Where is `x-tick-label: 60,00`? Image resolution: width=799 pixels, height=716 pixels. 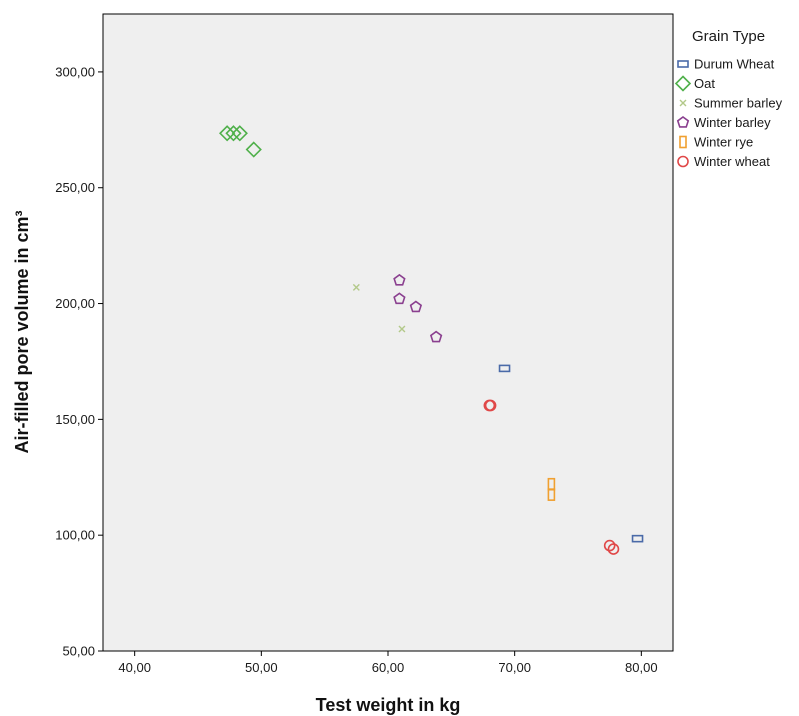
x-tick-label: 60,00 is located at coordinates (388, 667).